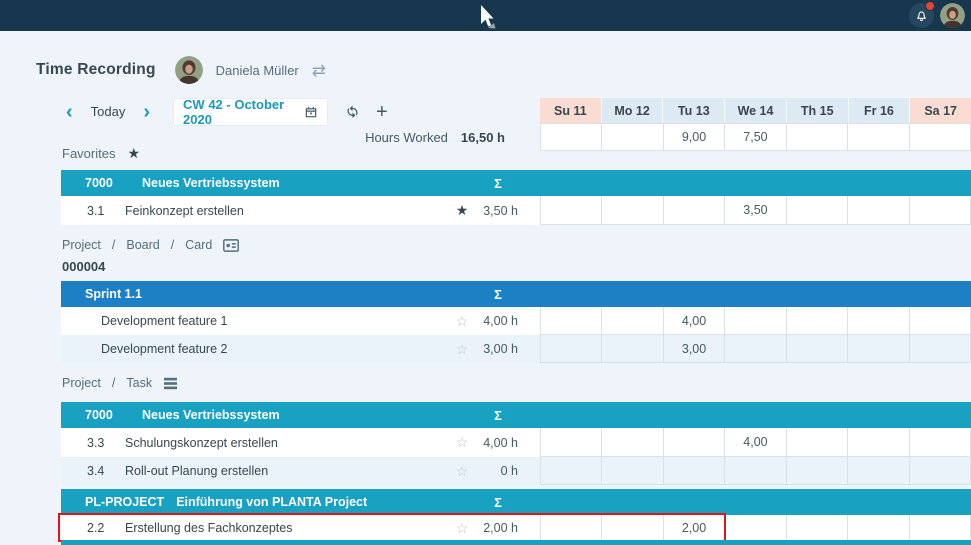 The image size is (971, 545). Describe the element at coordinates (755, 210) in the screenshot. I see `day-cell: 3,50` at that location.